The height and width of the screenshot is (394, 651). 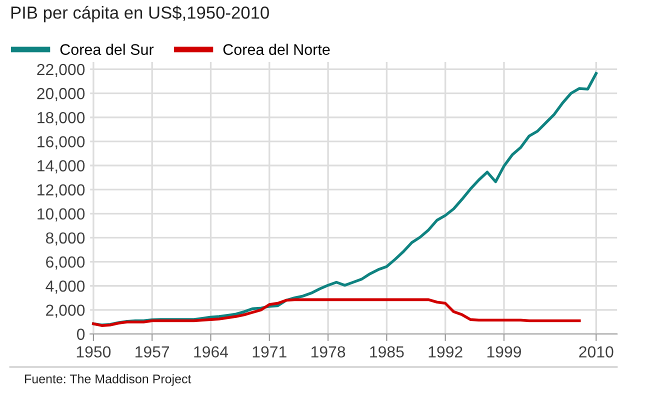 I want to click on y-tick-label: 12,000, so click(x=61, y=191).